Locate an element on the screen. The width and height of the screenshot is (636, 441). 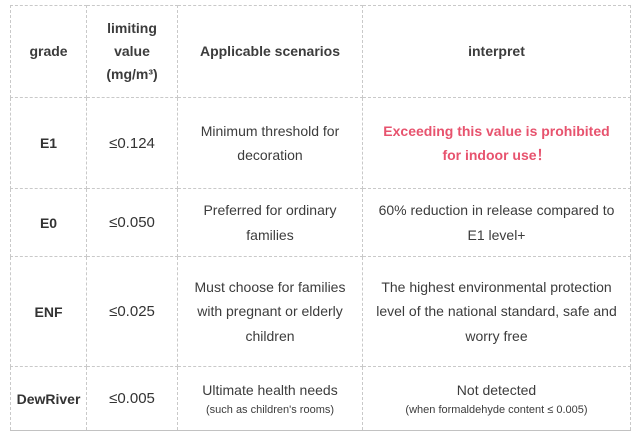
limit-dewriver: ≤0.005 is located at coordinates (132, 398).